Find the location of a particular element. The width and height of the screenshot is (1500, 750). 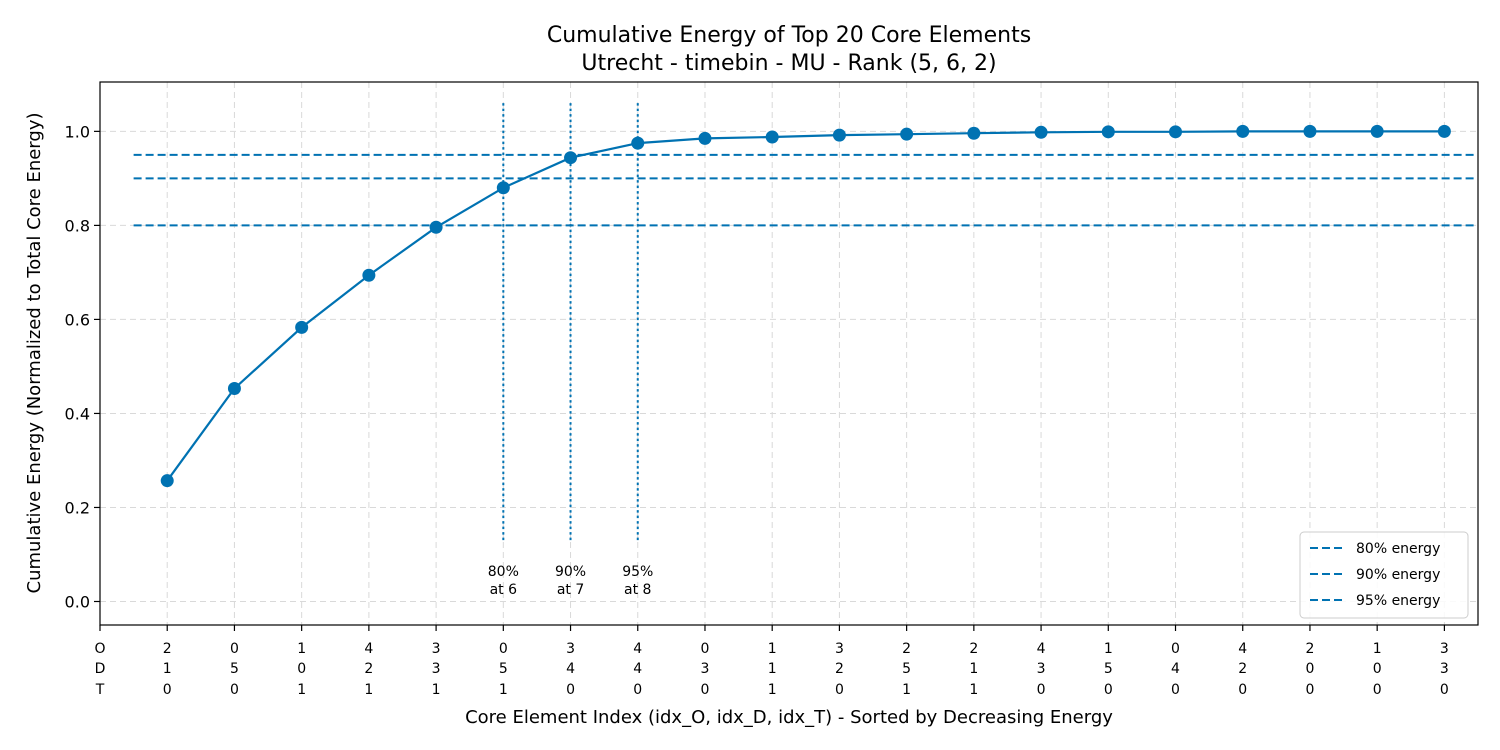

legend-entry: 80% energy is located at coordinates (1398, 549).